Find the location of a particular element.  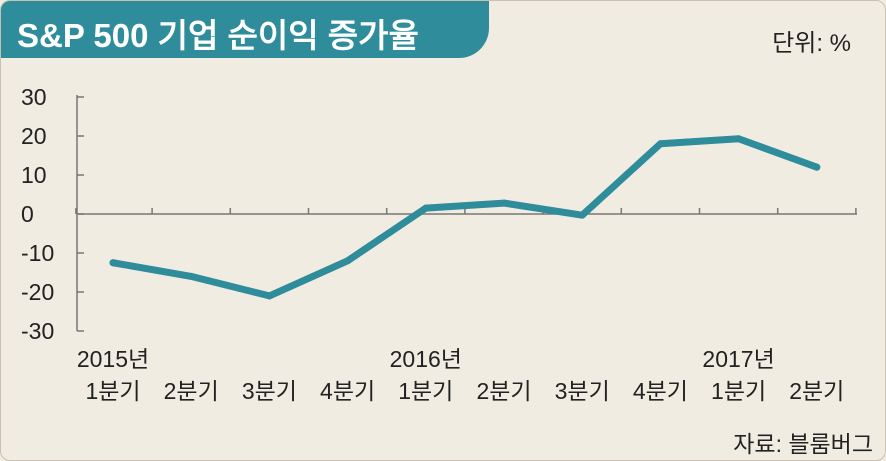

chart-title: S&P 500 기업 순이익 증가율 is located at coordinates (218, 35).